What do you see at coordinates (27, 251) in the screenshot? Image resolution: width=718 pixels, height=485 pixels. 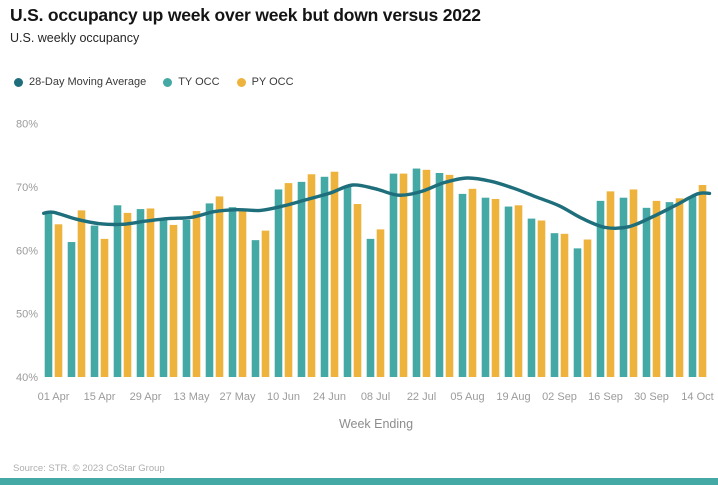 I see `y-tick-label: 60%` at bounding box center [27, 251].